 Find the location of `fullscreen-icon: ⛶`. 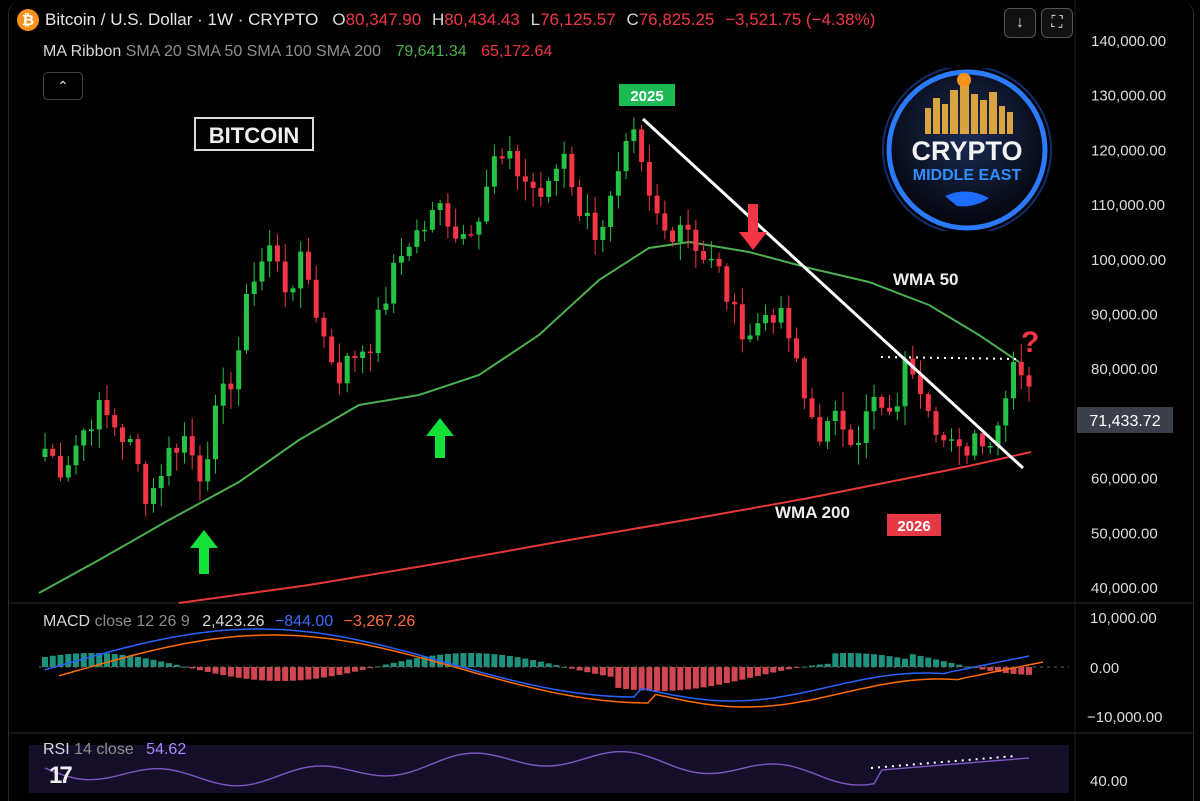

fullscreen-icon: ⛶ is located at coordinates (1057, 23).